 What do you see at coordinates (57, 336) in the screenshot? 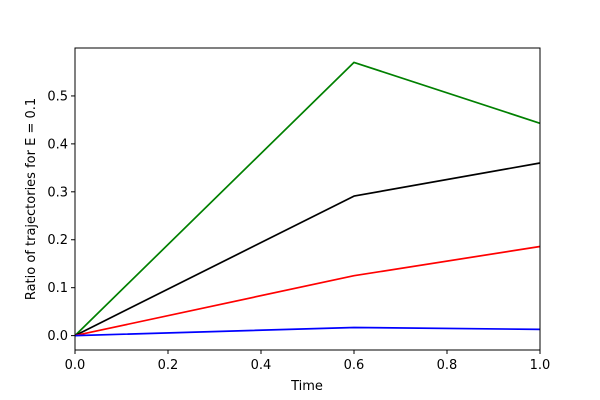
I see `y-tick-label: 0.0` at bounding box center [57, 336].